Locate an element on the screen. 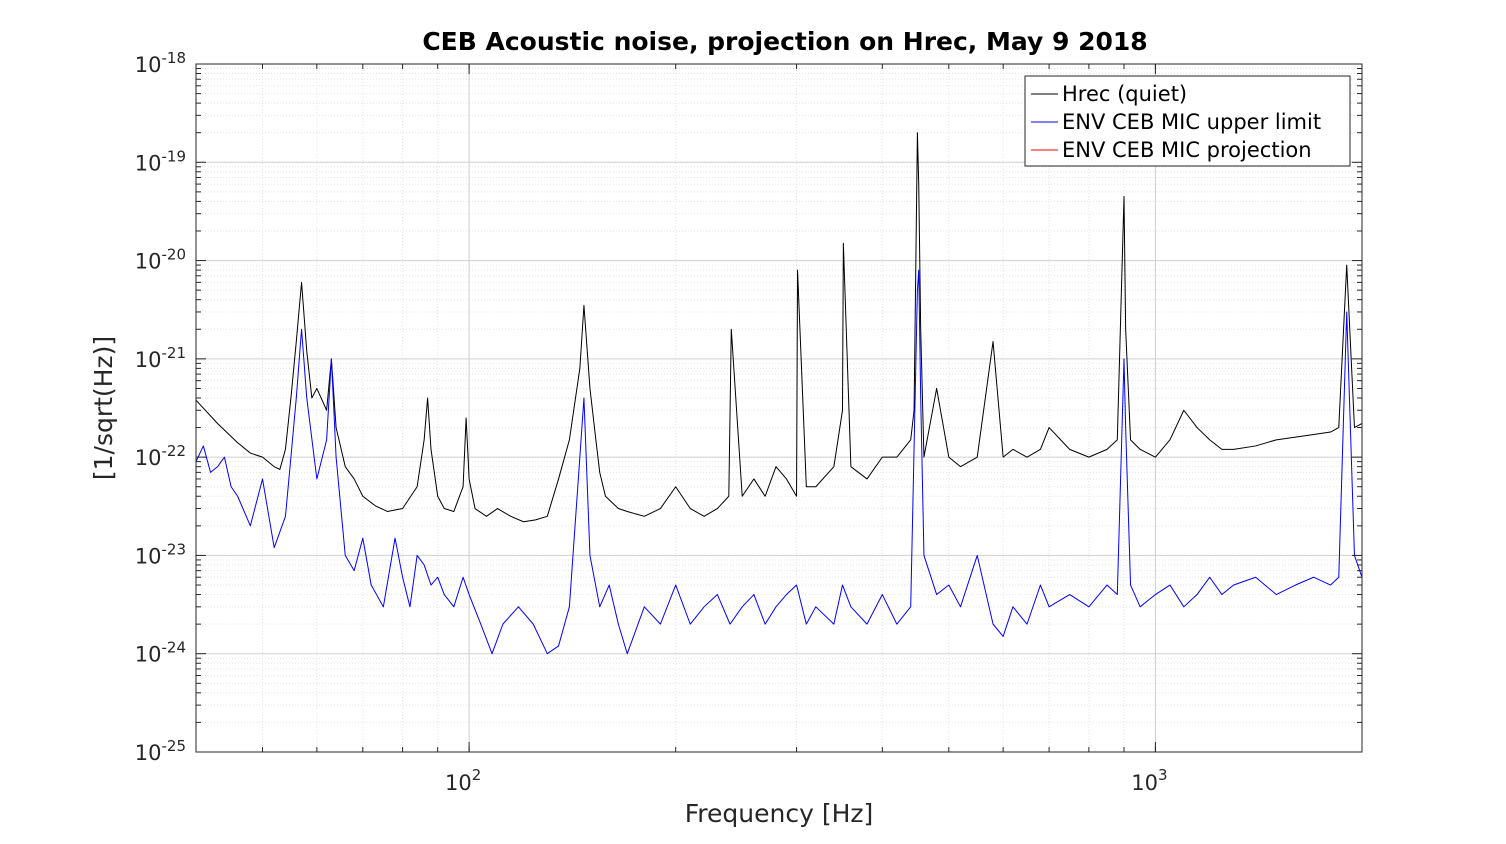  y-tick-label: 10-18 is located at coordinates (160, 63).